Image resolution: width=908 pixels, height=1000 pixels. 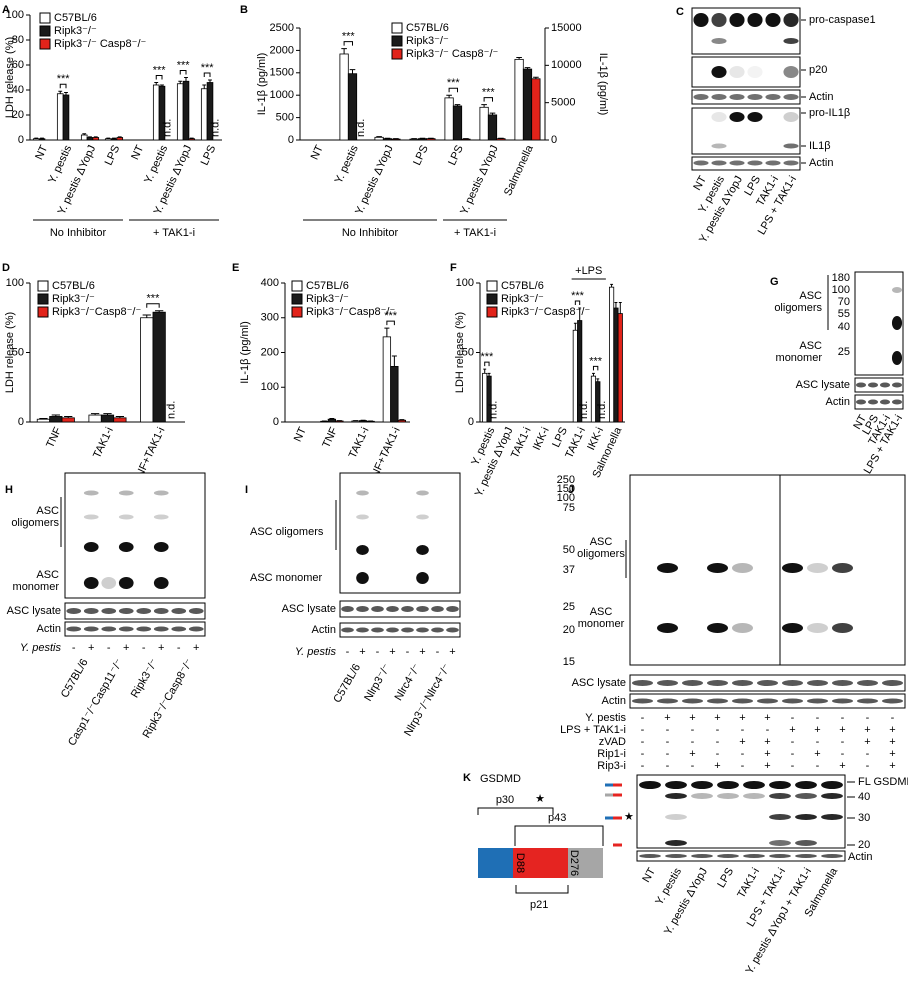 I want to click on legend-label: C57BL/6, so click(x=73, y=286).